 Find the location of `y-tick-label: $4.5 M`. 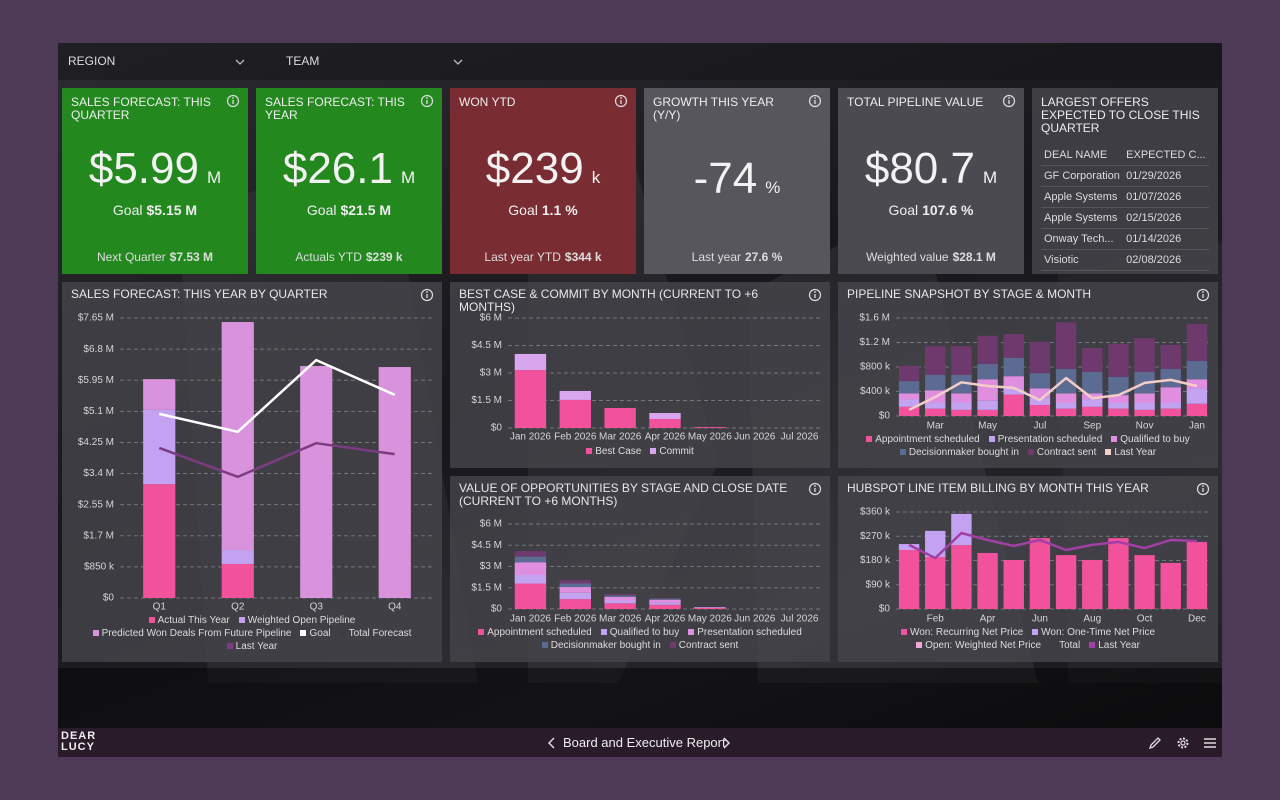

y-tick-label: $4.5 M is located at coordinates (486, 345).